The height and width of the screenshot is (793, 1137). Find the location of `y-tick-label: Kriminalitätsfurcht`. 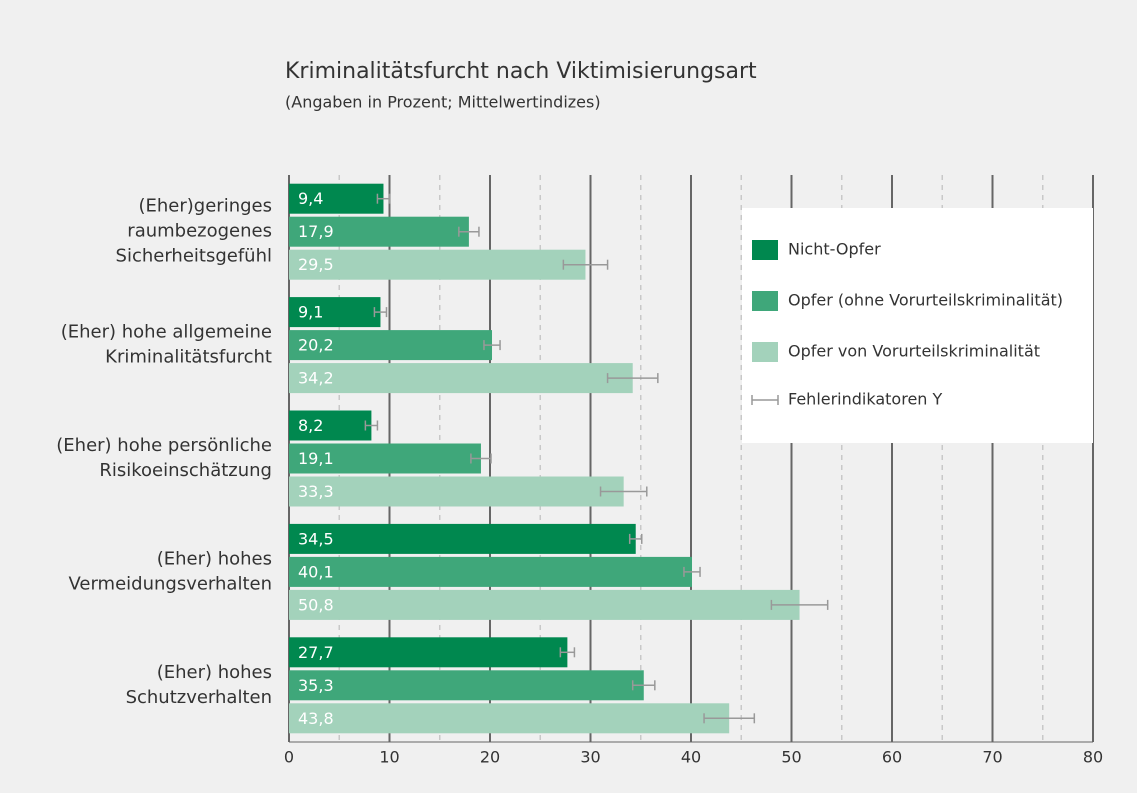

y-tick-label: Kriminalitätsfurcht is located at coordinates (188, 357).